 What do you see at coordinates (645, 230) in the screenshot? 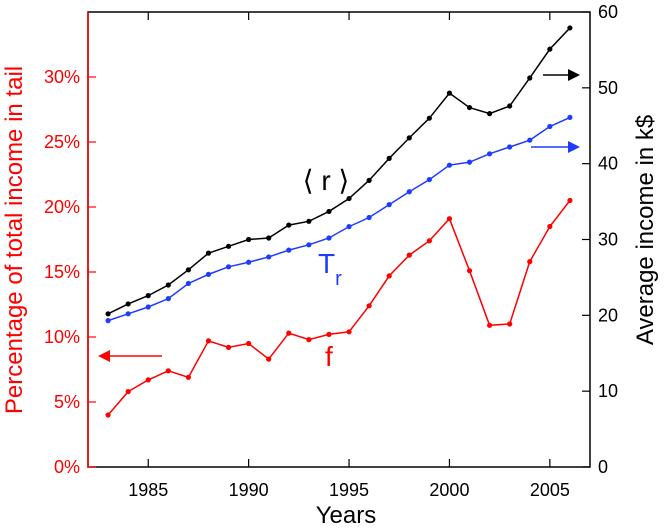
I see `right-y-axis-title: Average income in k$` at bounding box center [645, 230].